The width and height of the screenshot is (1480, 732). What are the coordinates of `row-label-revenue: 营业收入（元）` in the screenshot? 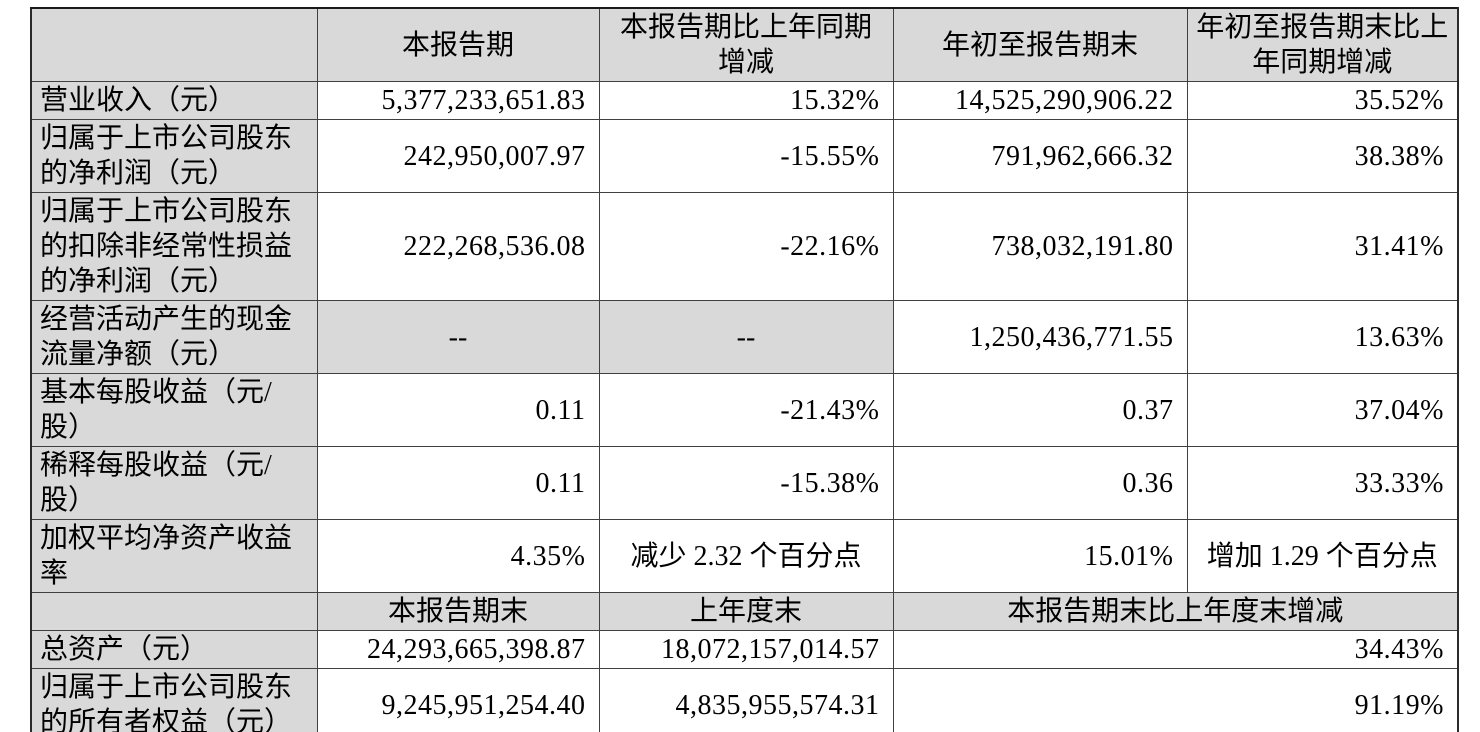 It's located at (174, 100).